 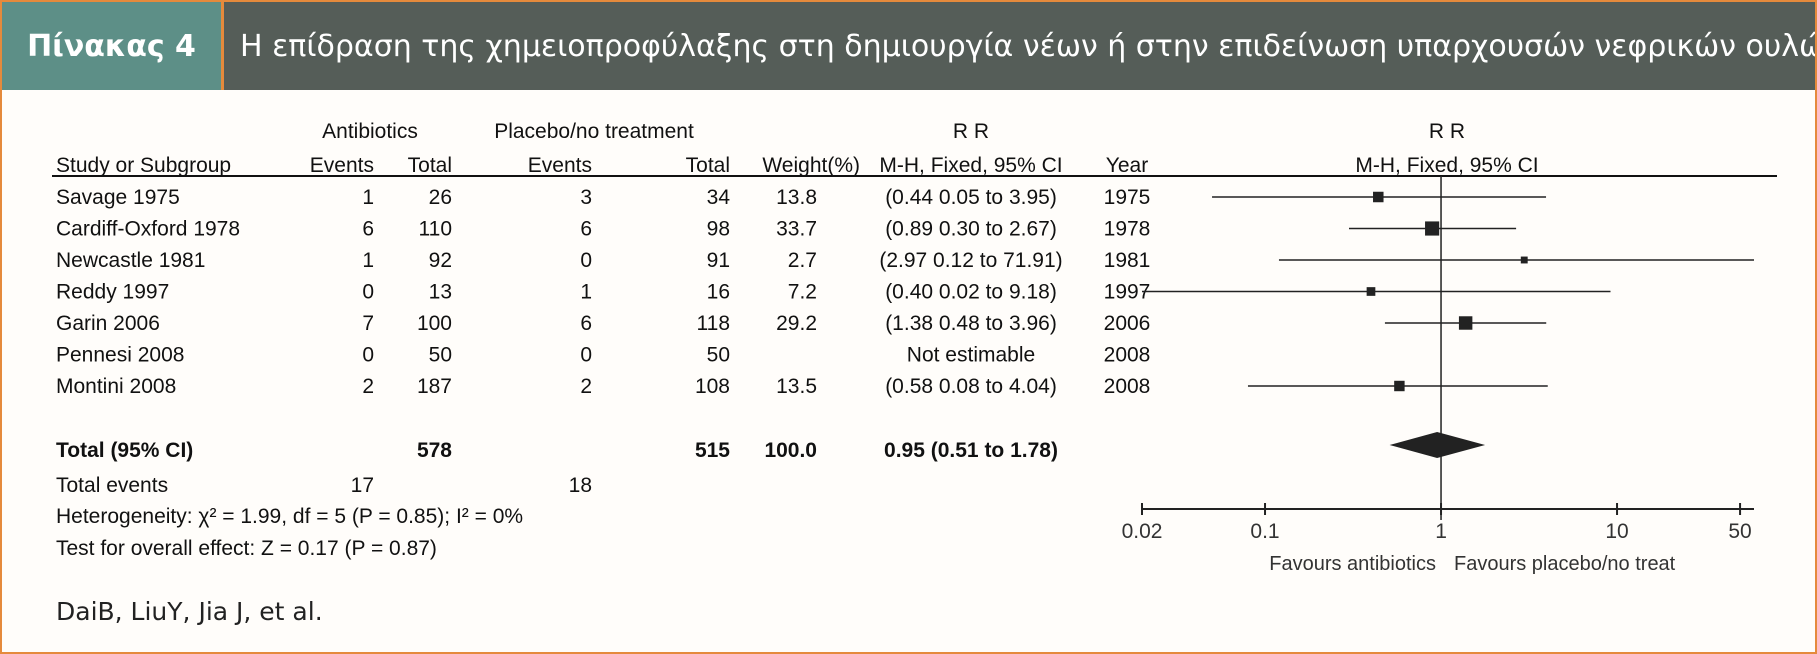 I want to click on total1-cell: 13, so click(x=440, y=292).